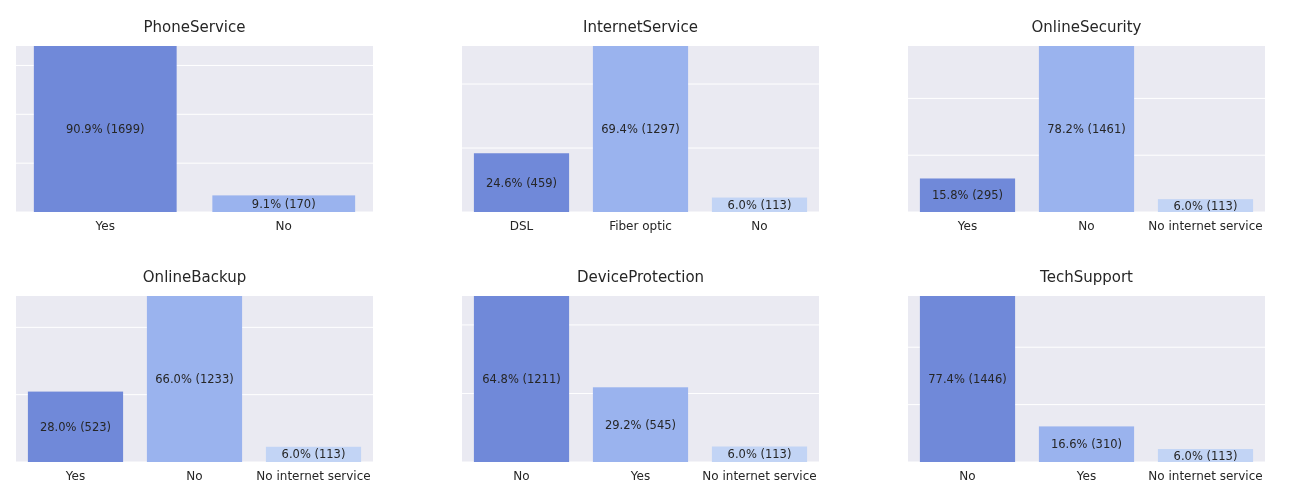 This screenshot has height=504, width=1290. I want to click on data-label: 78.2% (1461), so click(1086, 129).